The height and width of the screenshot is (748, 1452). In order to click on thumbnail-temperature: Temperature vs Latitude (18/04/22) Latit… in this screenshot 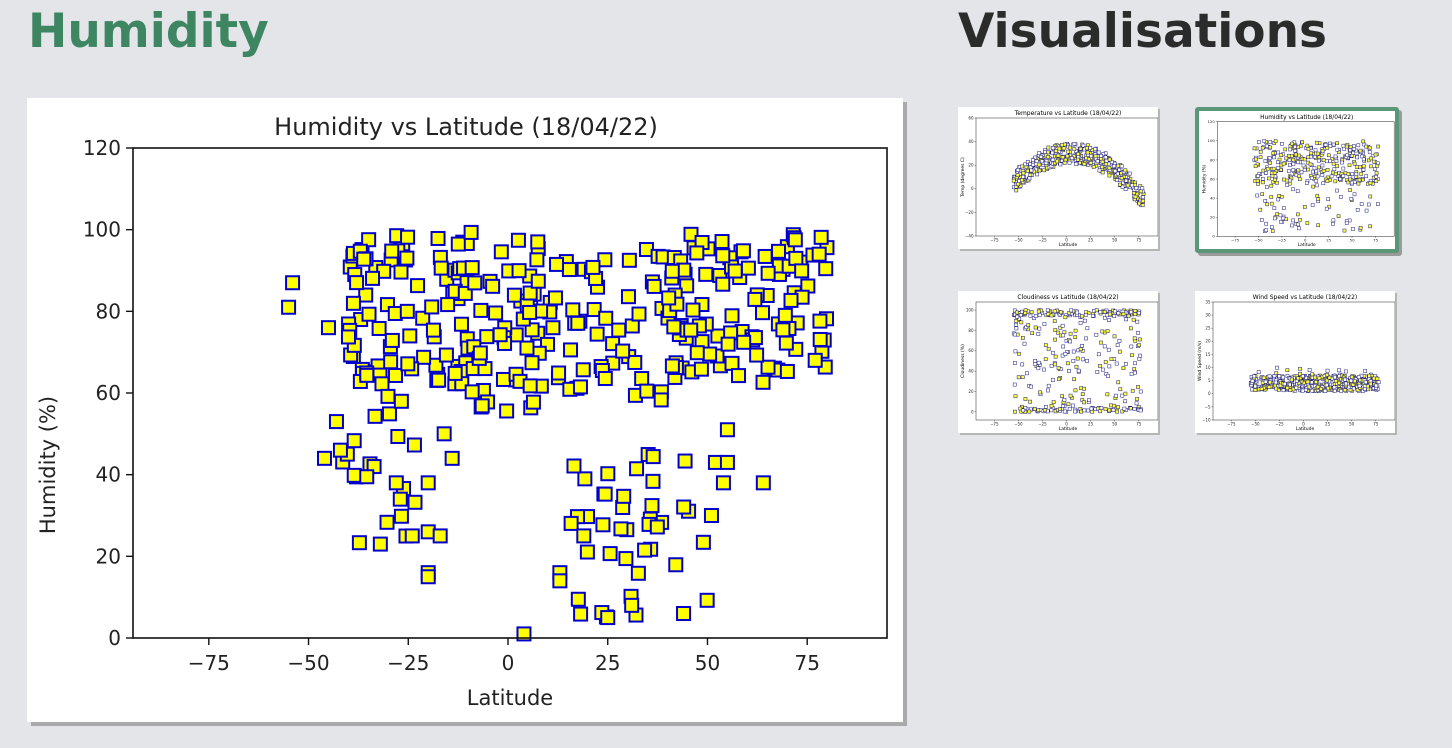, I will do `click(1058, 178)`.